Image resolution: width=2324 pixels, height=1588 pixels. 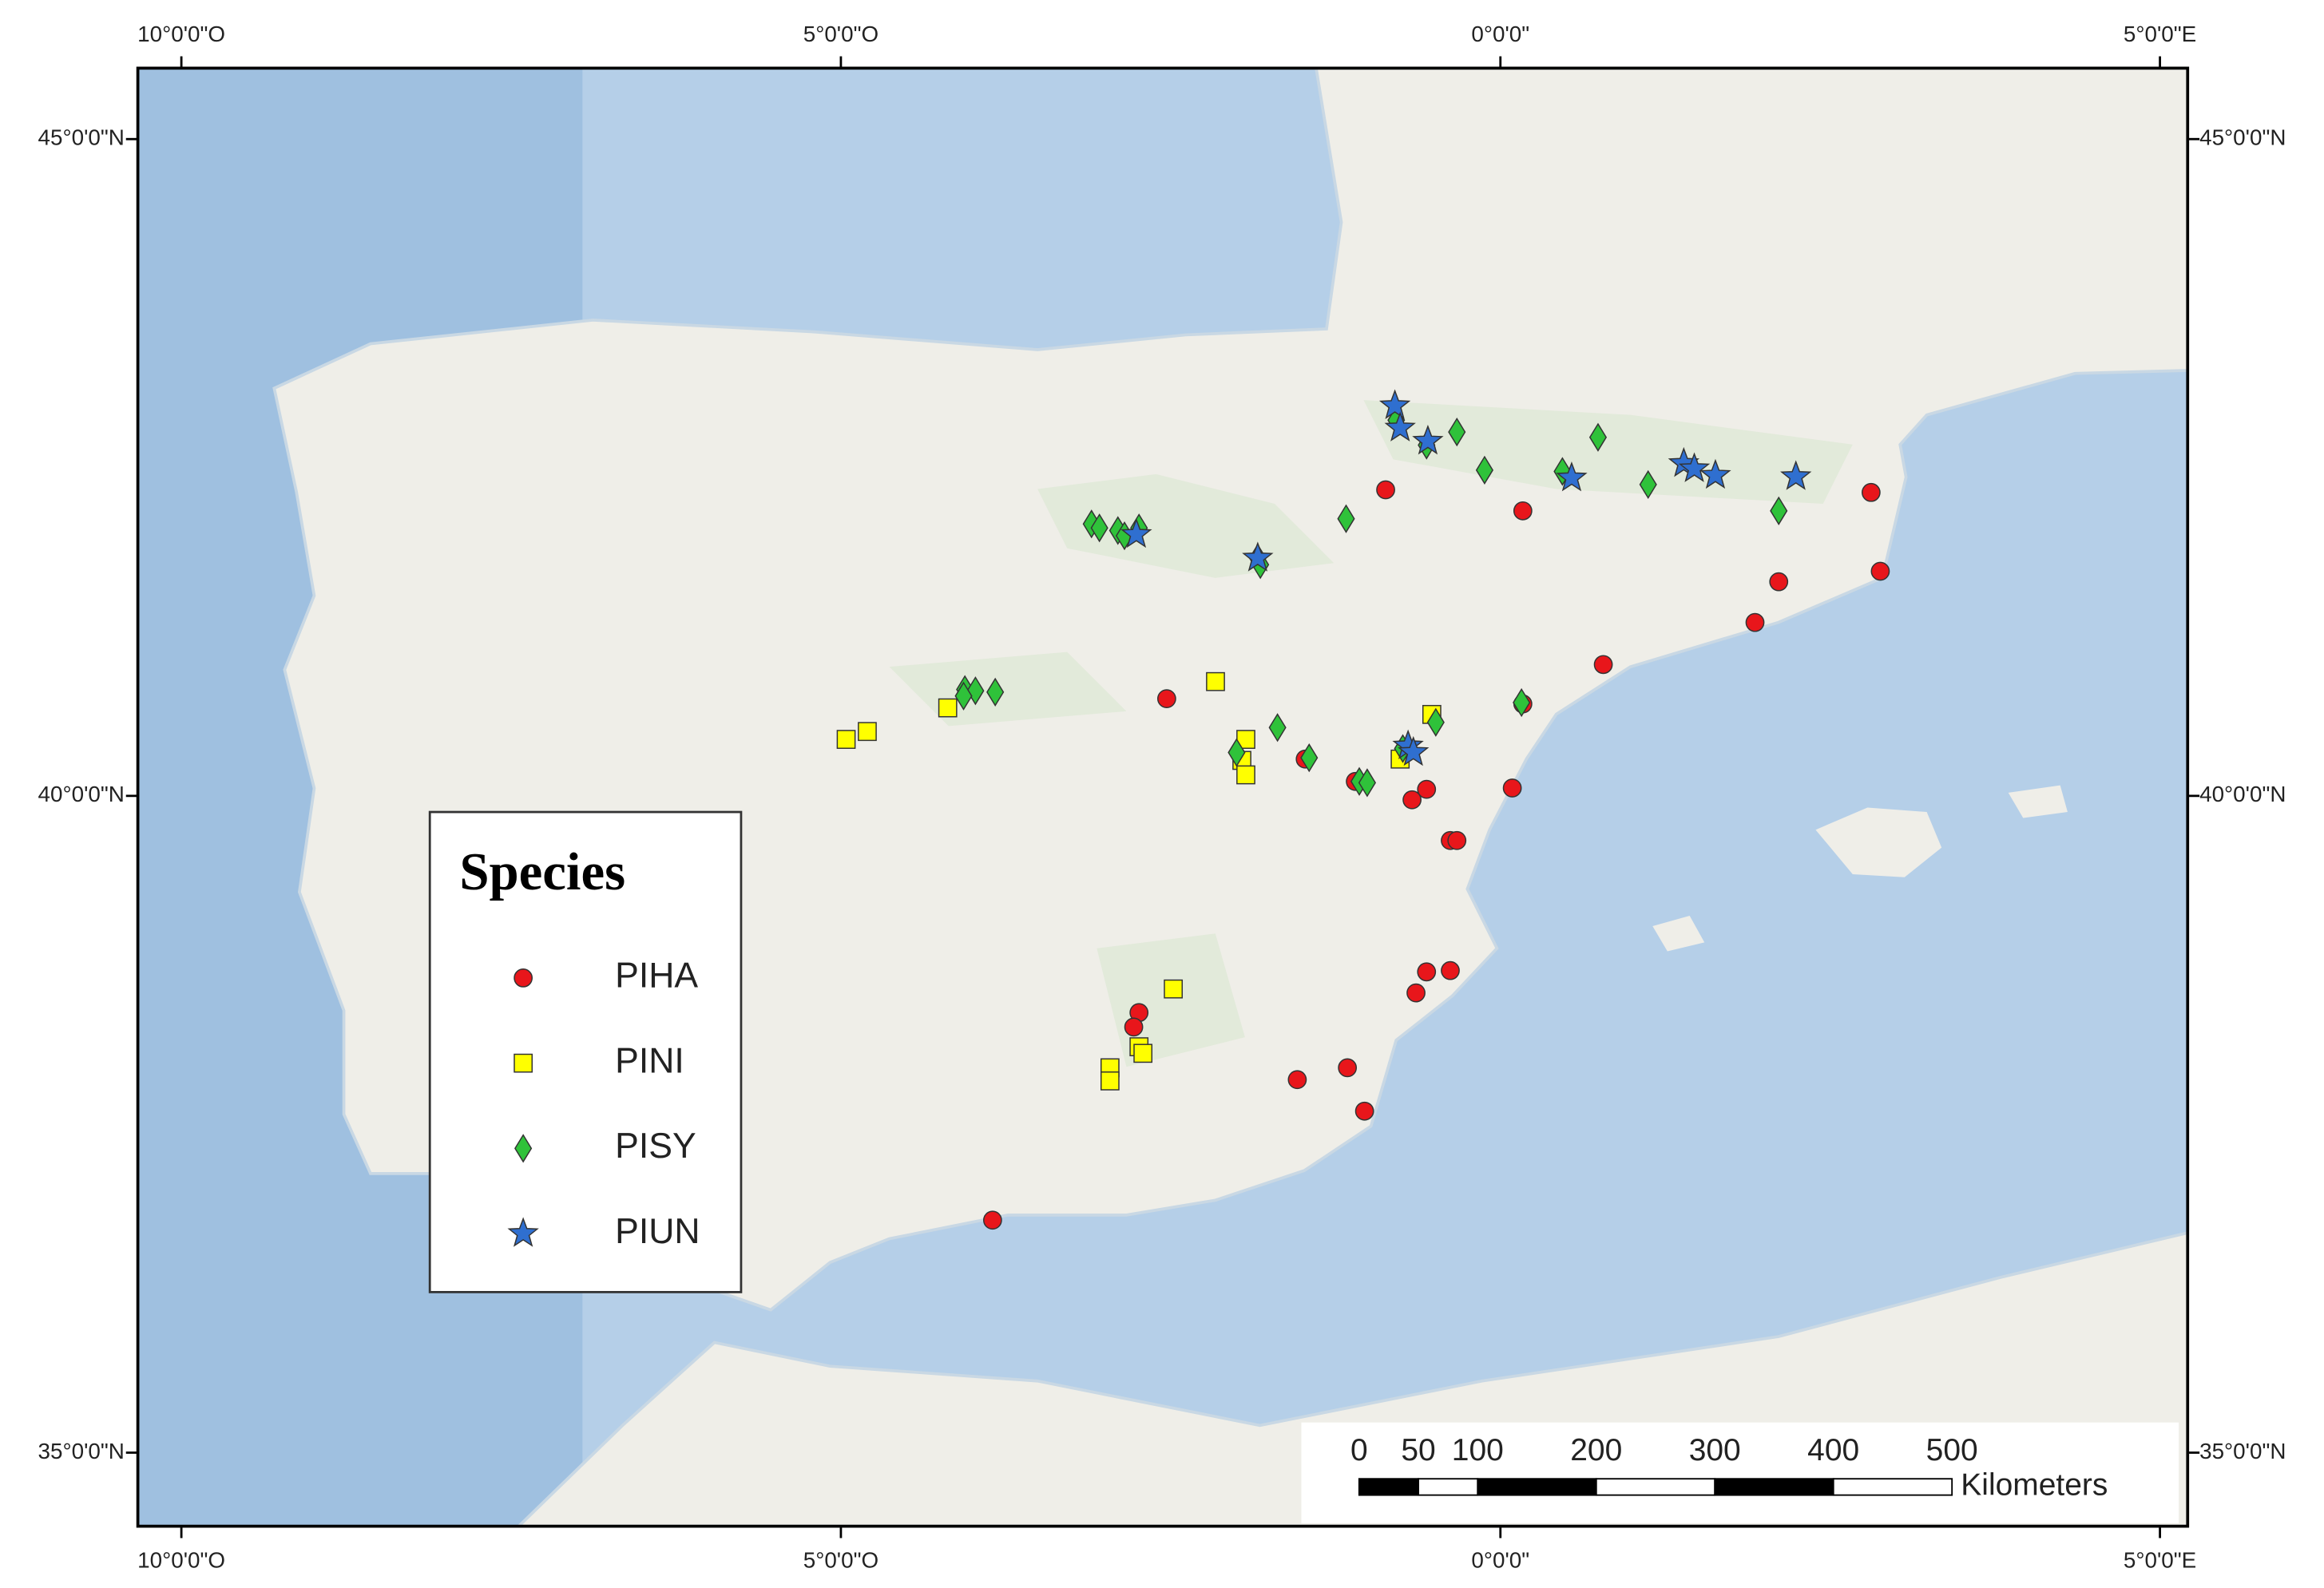 I want to click on scale-label: 50, so click(x=1418, y=1450).